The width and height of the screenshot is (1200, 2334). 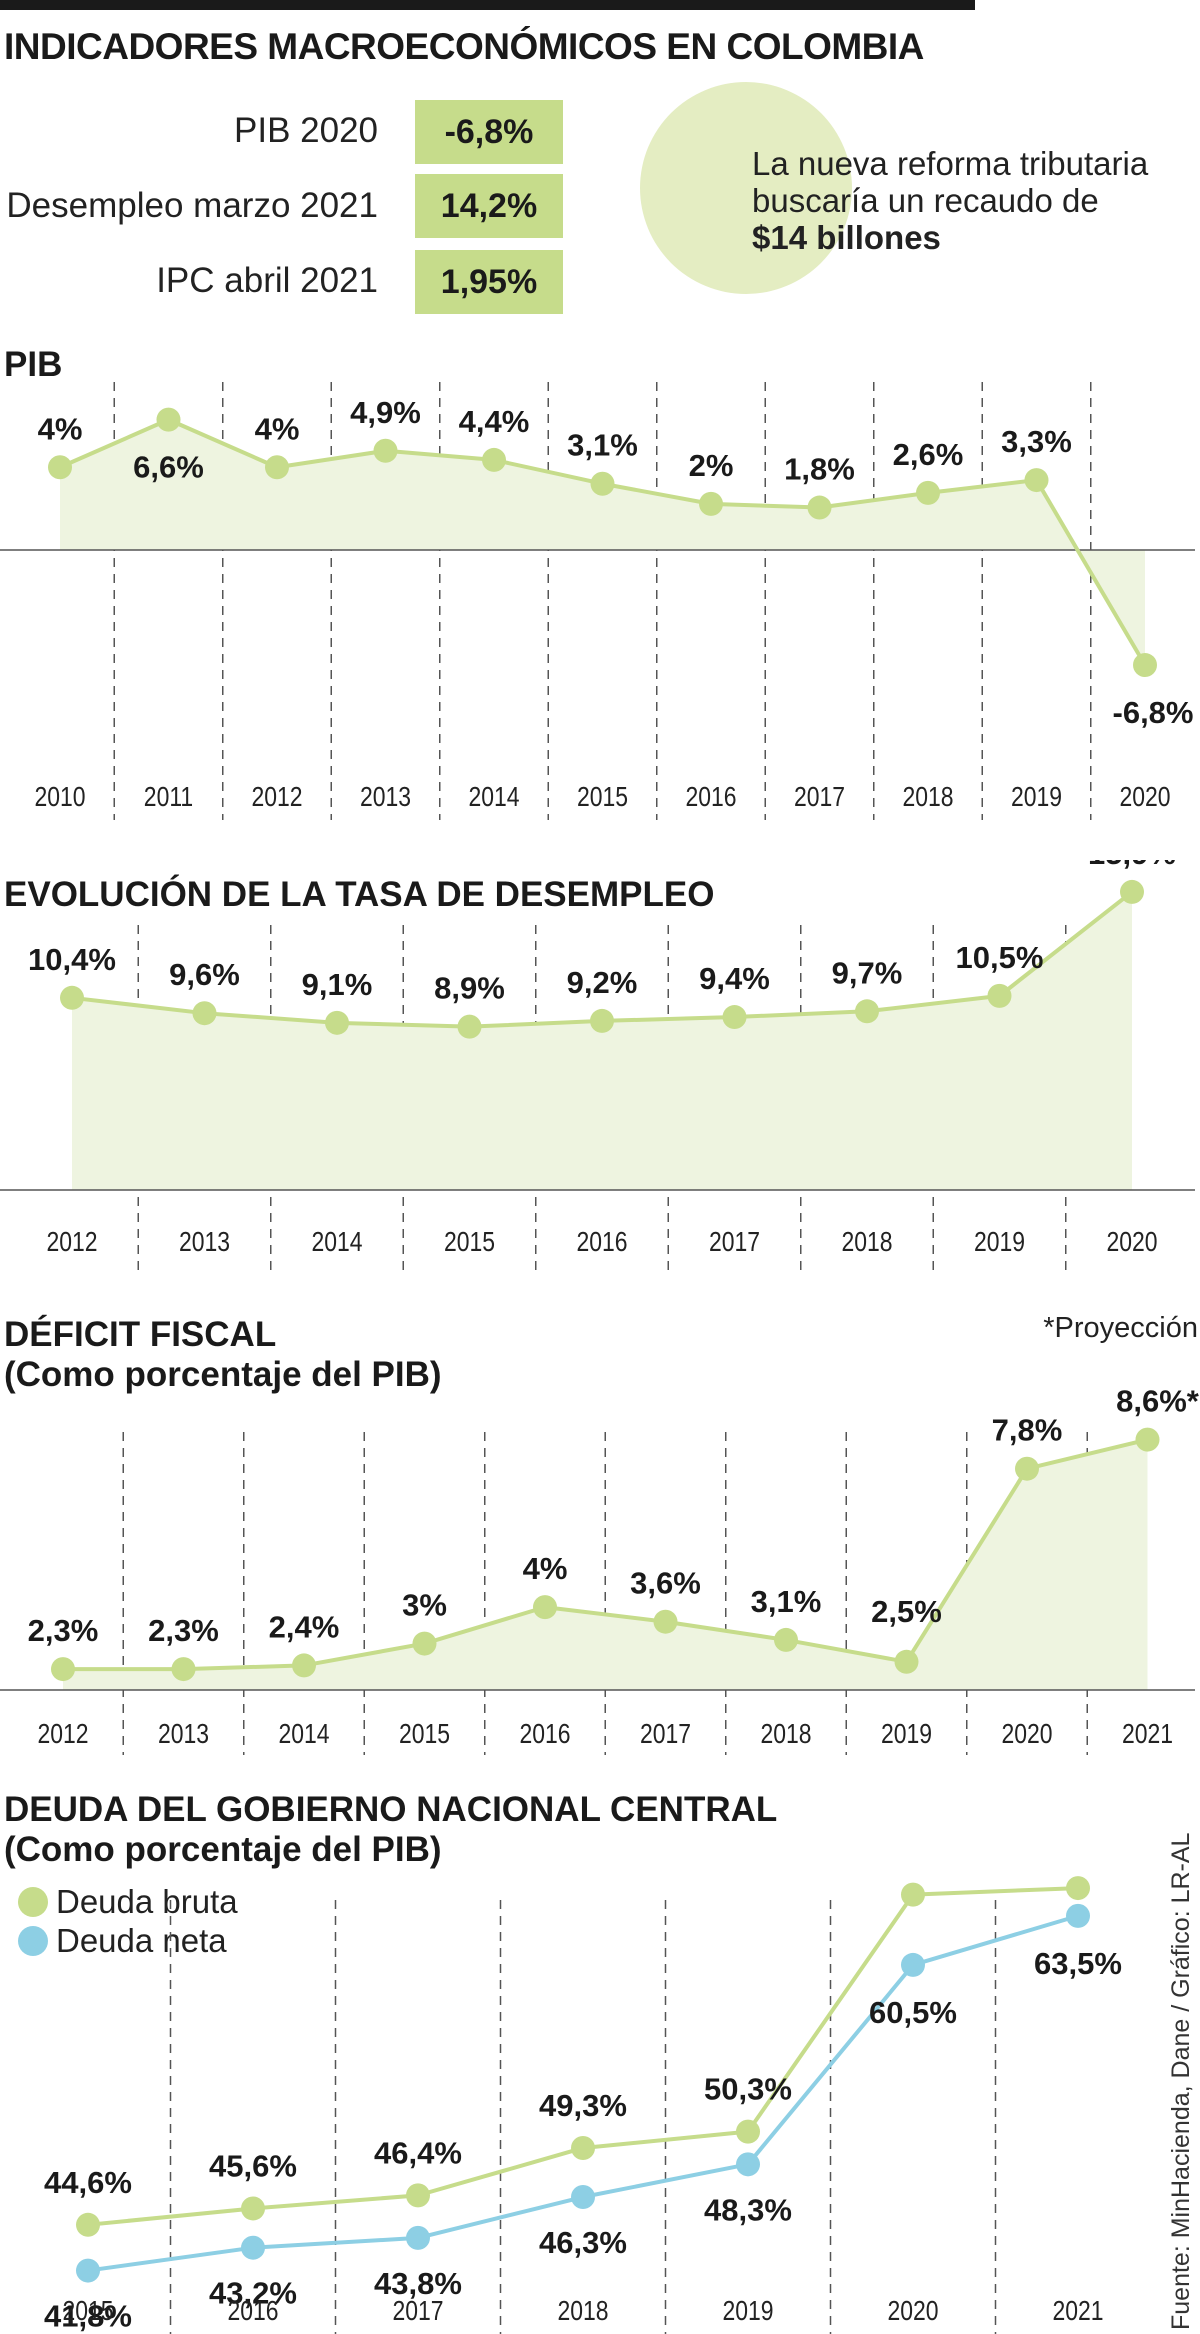 I want to click on top-rule, so click(x=487, y=5).